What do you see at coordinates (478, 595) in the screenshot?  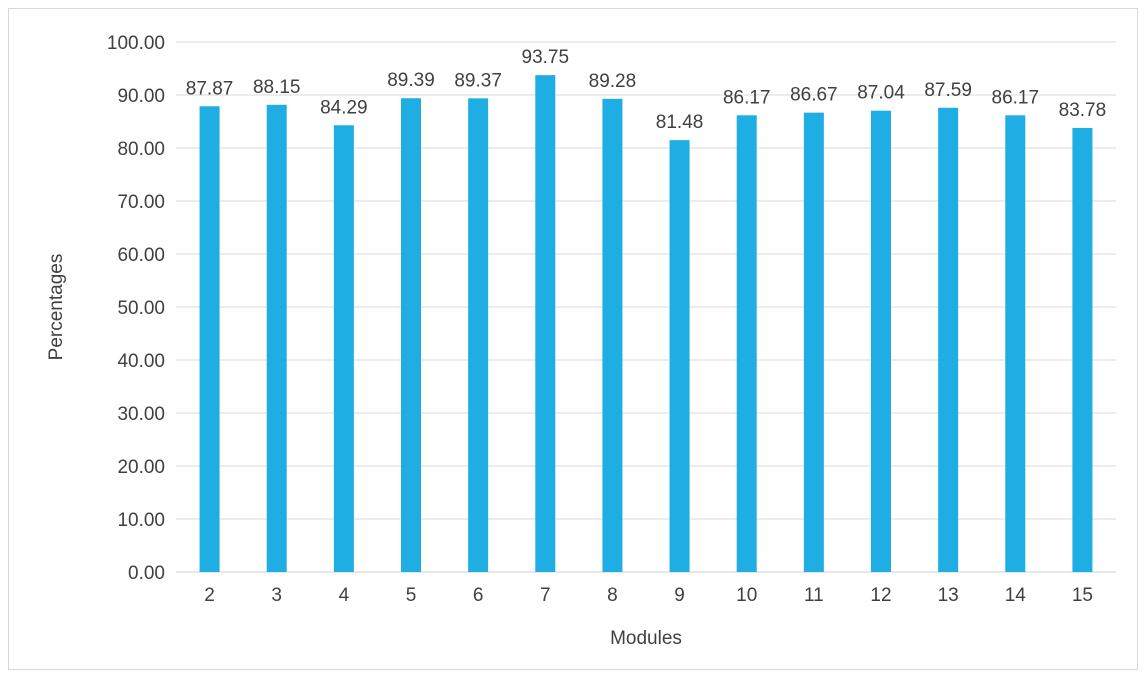 I see `x-tick-label: 6` at bounding box center [478, 595].